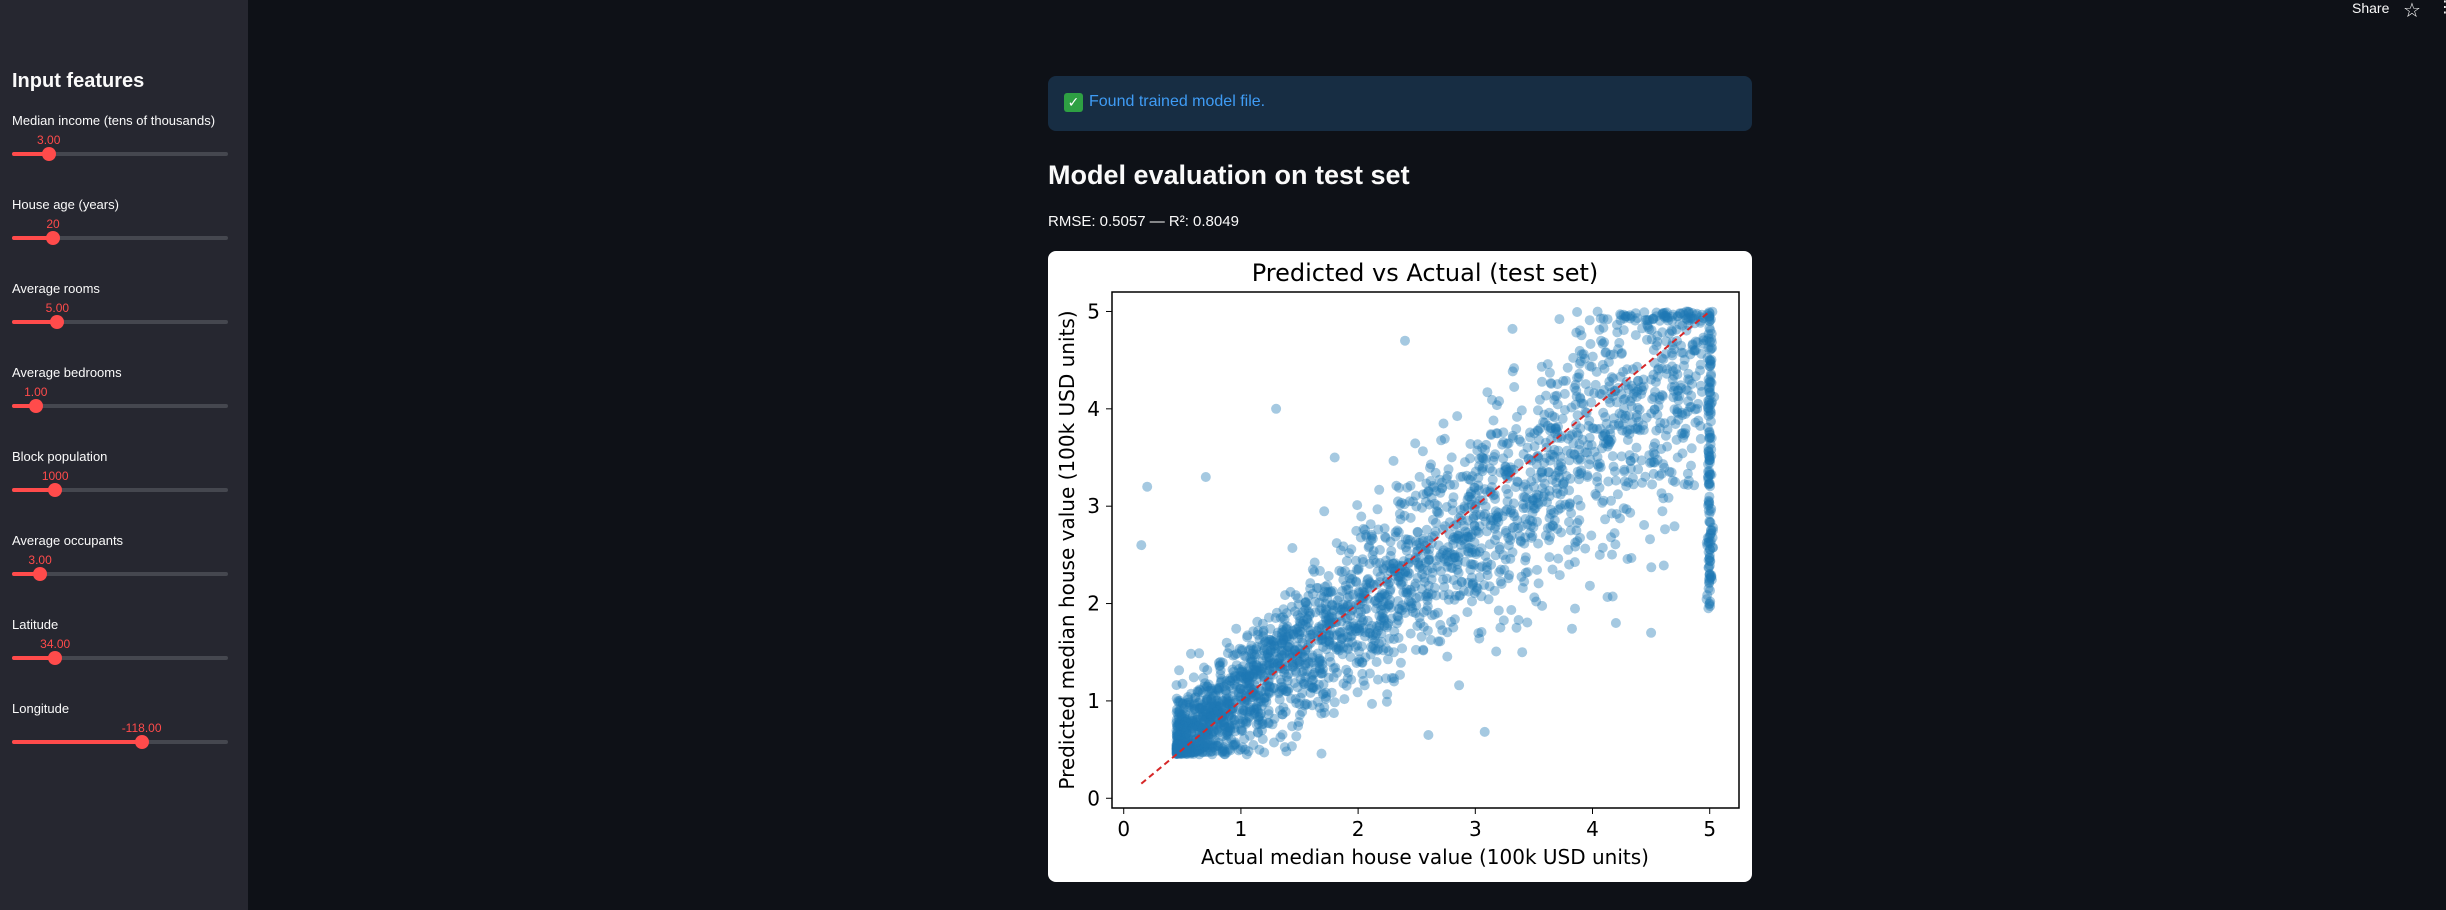  I want to click on more-vertical-icon: ⋮, so click(2441, 8).